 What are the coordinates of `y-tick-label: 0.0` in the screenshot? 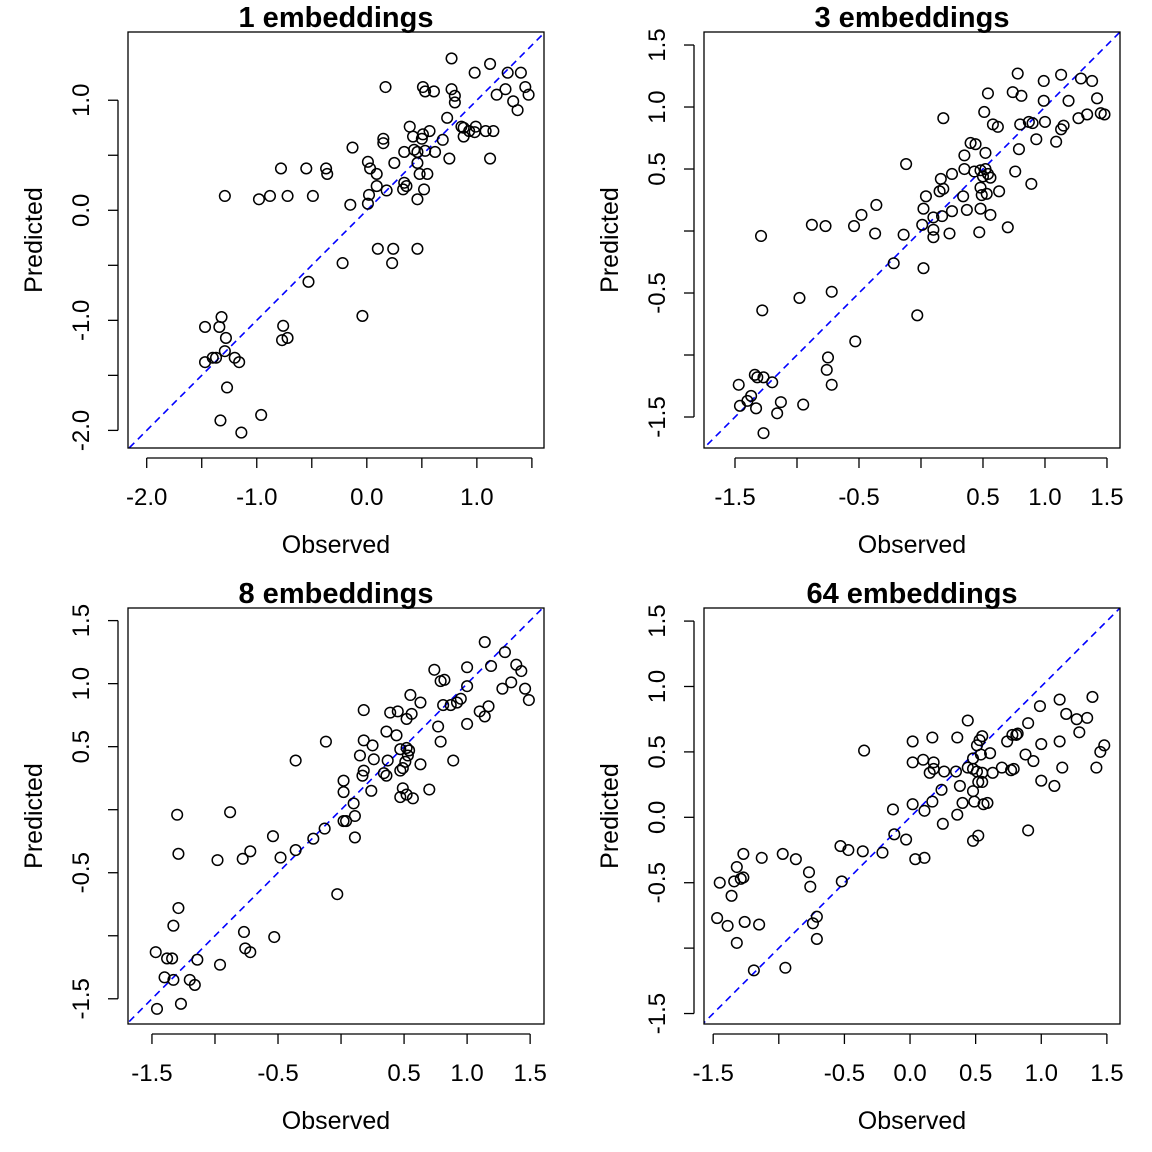 It's located at (657, 817).